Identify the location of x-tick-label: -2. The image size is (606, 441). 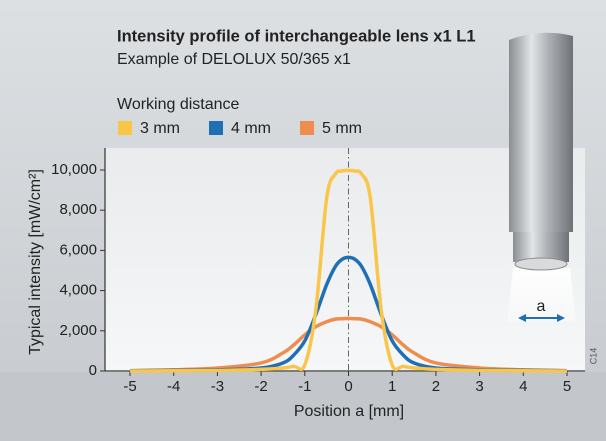
(260, 386).